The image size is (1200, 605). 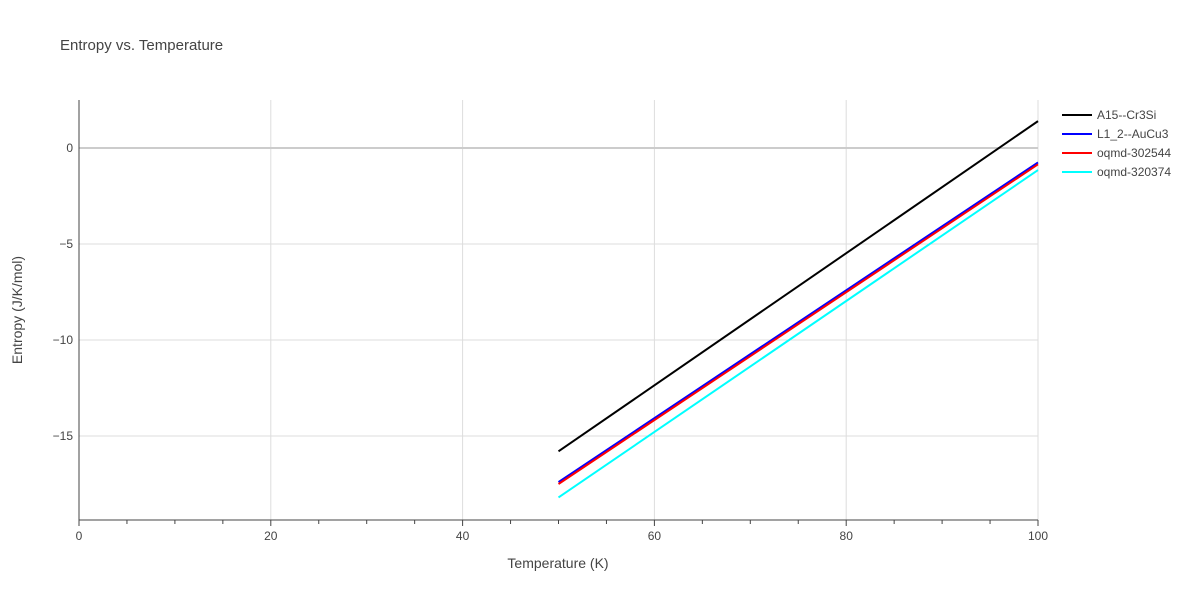 What do you see at coordinates (1133, 134) in the screenshot?
I see `legend-label: L1_2--AuCu3` at bounding box center [1133, 134].